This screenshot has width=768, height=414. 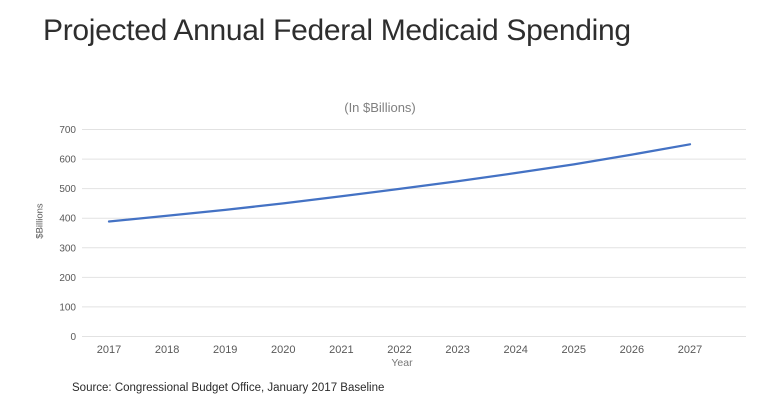 I want to click on x-tick-label: 2026, so click(x=632, y=350).